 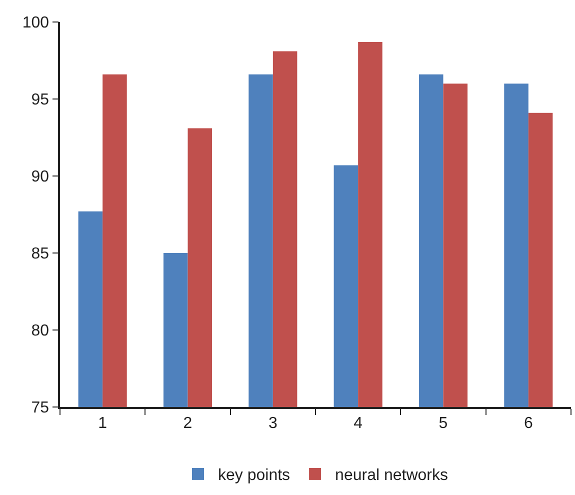 What do you see at coordinates (391, 475) in the screenshot?
I see `legend-label: neural networks` at bounding box center [391, 475].